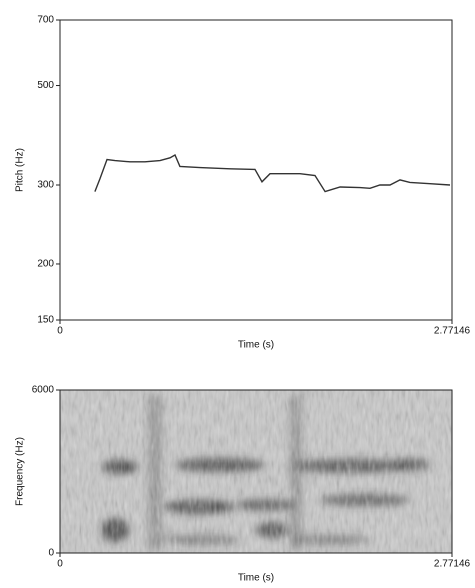 This screenshot has width=475, height=588. I want to click on y-tick-label: 6000, so click(43, 390).